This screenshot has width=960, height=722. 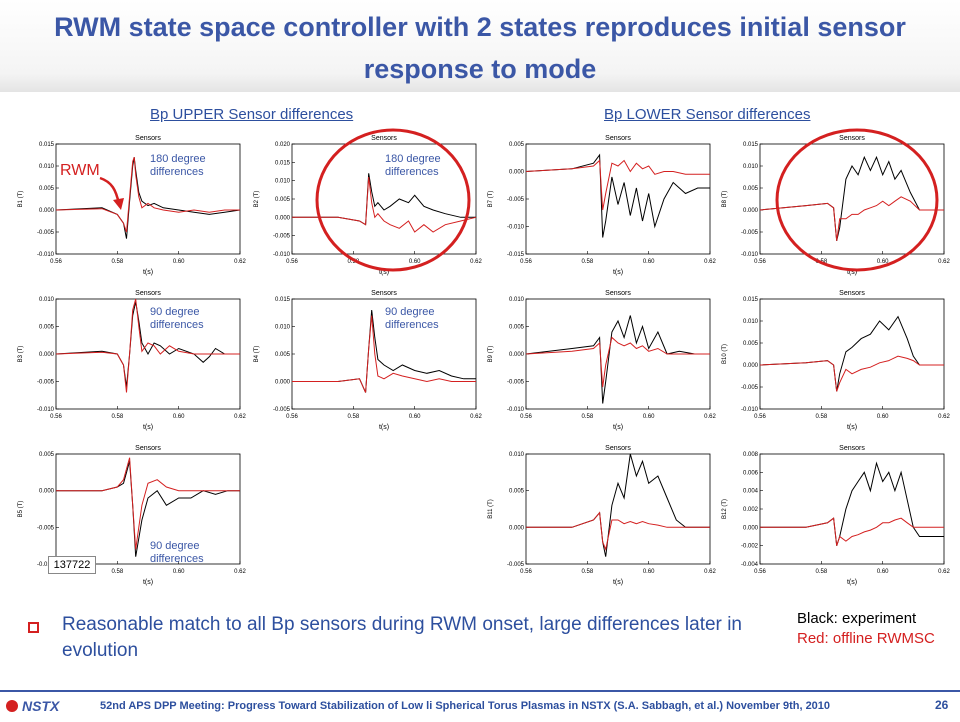 What do you see at coordinates (516, 255) in the screenshot?
I see `y-tick-label: -0.015` at bounding box center [516, 255].